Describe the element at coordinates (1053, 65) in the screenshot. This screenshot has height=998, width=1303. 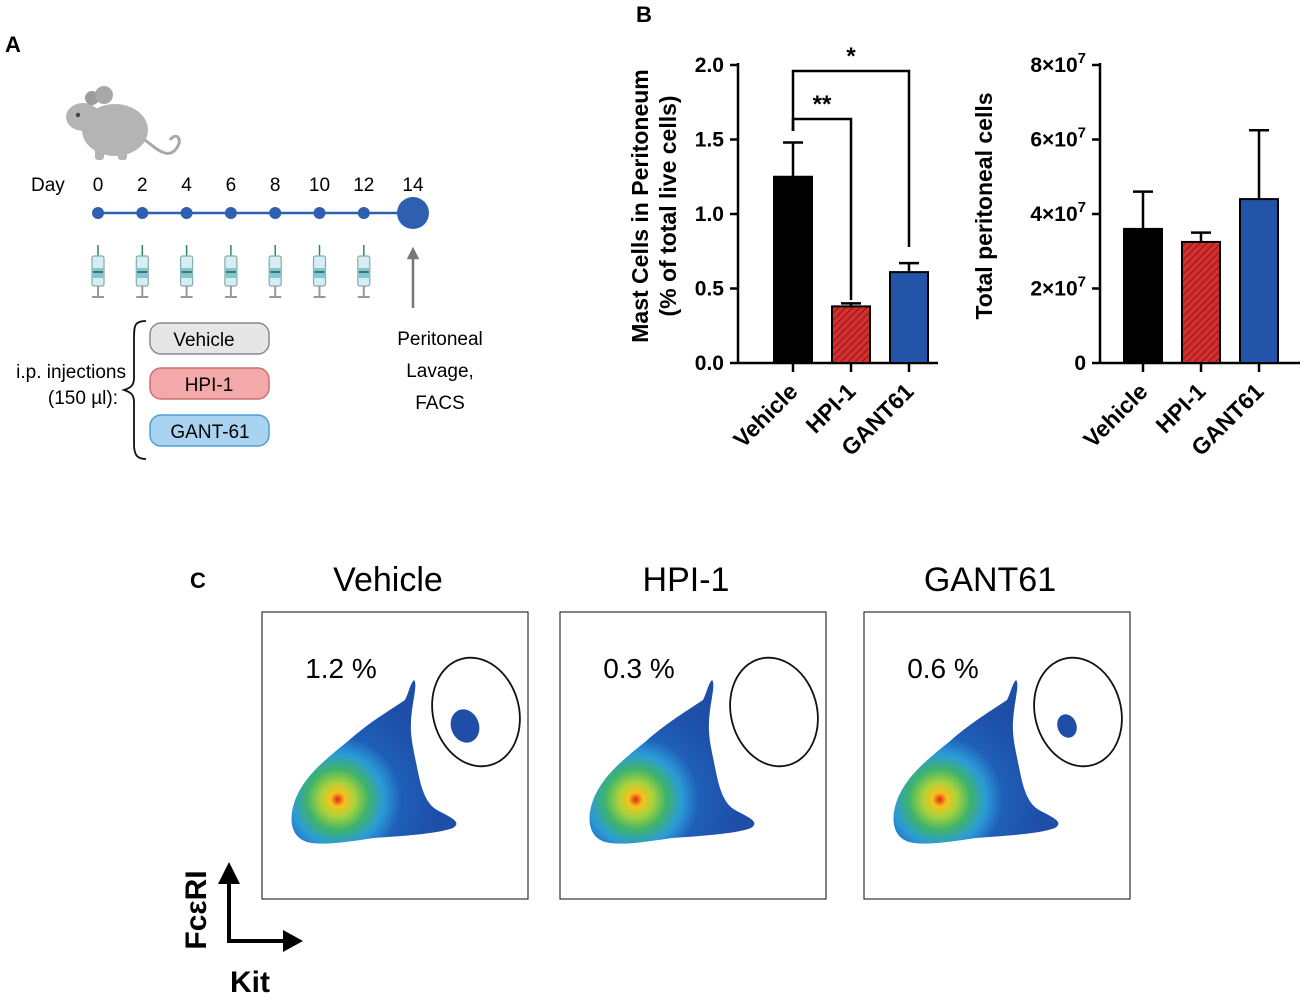
I see `chart1-ytick-base: 8×10` at that location.